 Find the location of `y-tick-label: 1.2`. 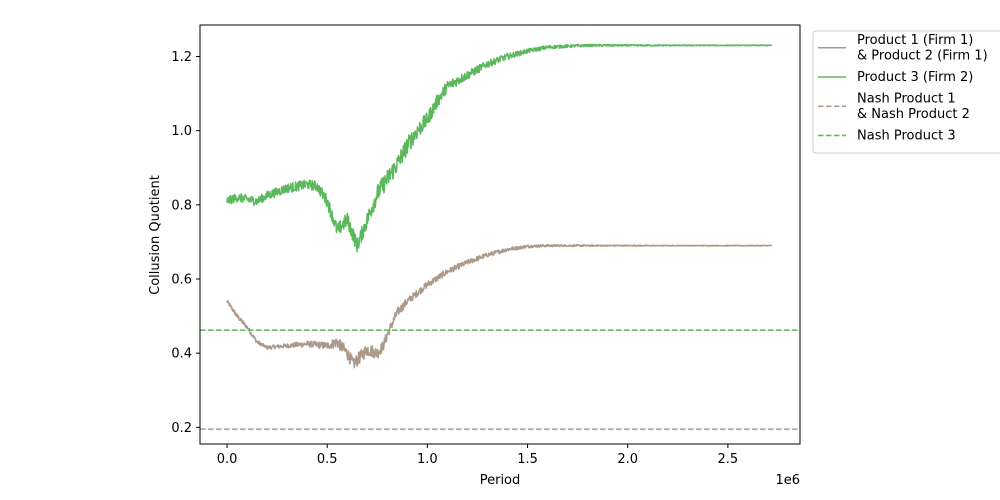

y-tick-label: 1.2 is located at coordinates (181, 57).